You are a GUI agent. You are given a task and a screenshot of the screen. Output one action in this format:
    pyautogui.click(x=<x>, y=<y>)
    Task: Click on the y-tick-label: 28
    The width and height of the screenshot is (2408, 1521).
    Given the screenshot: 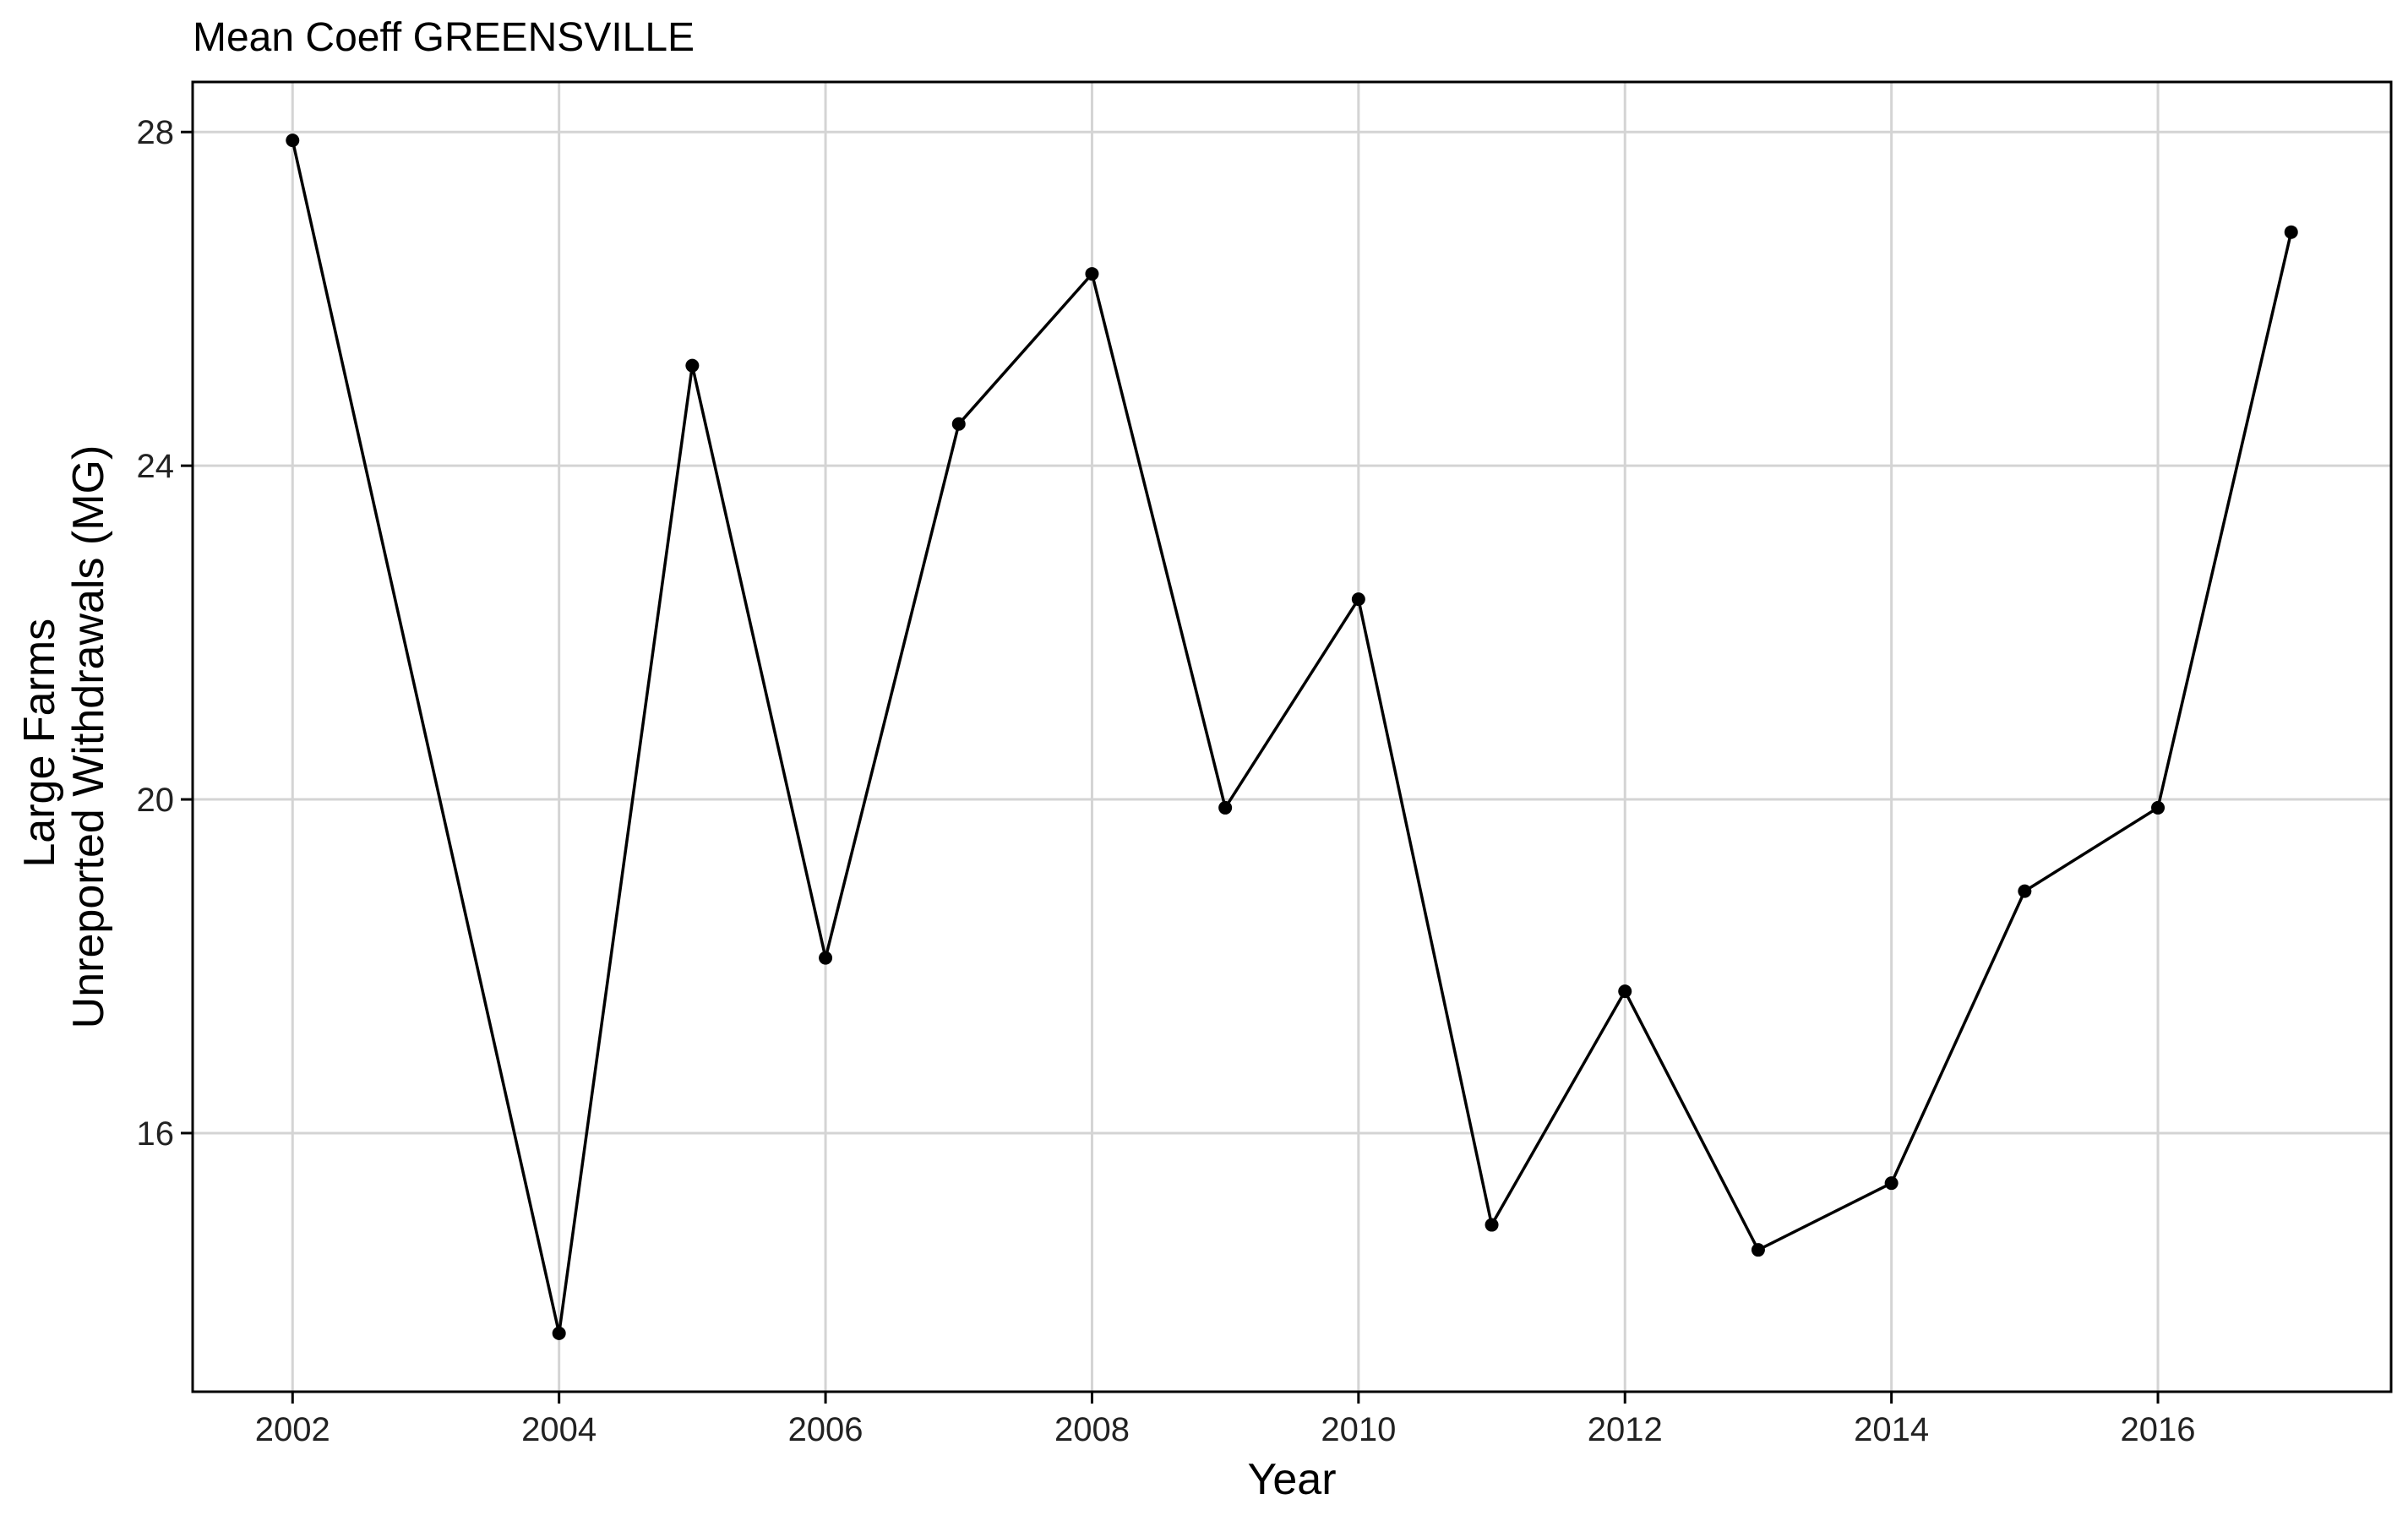 What is the action you would take?
    pyautogui.click(x=156, y=132)
    